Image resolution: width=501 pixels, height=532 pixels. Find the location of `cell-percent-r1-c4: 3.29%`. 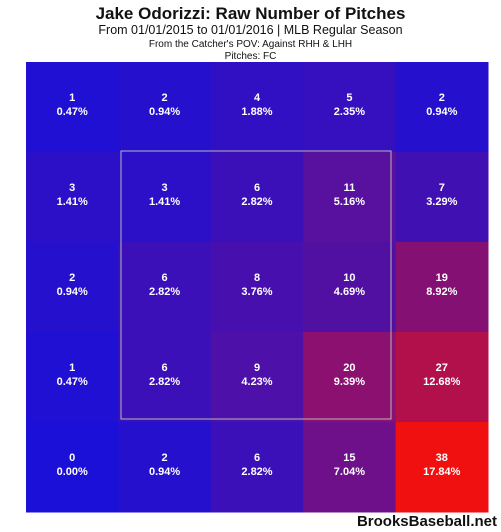

cell-percent-r1-c4: 3.29% is located at coordinates (441, 202).